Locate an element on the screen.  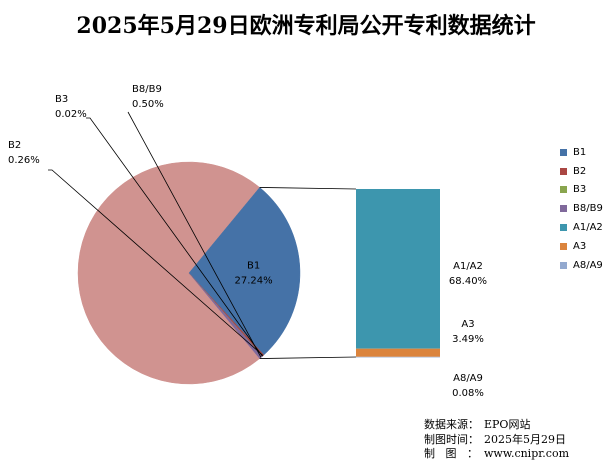
source-value: EPO网站 is located at coordinates (507, 424).